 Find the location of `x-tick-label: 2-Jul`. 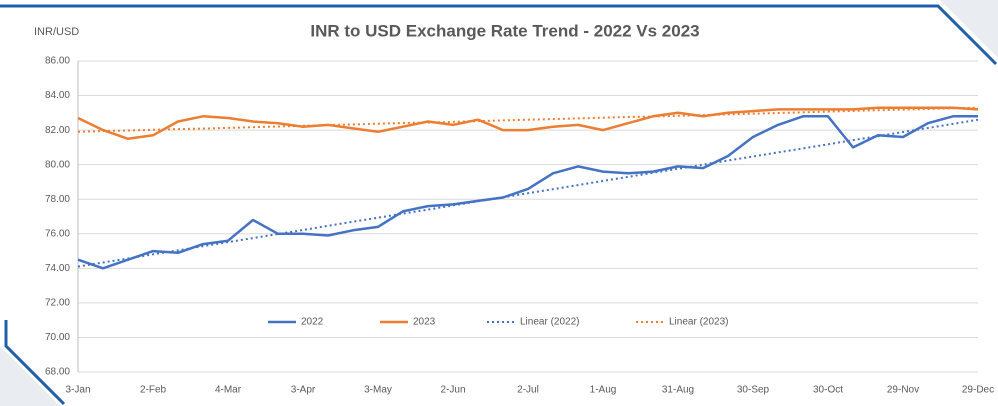

x-tick-label: 2-Jul is located at coordinates (528, 390).